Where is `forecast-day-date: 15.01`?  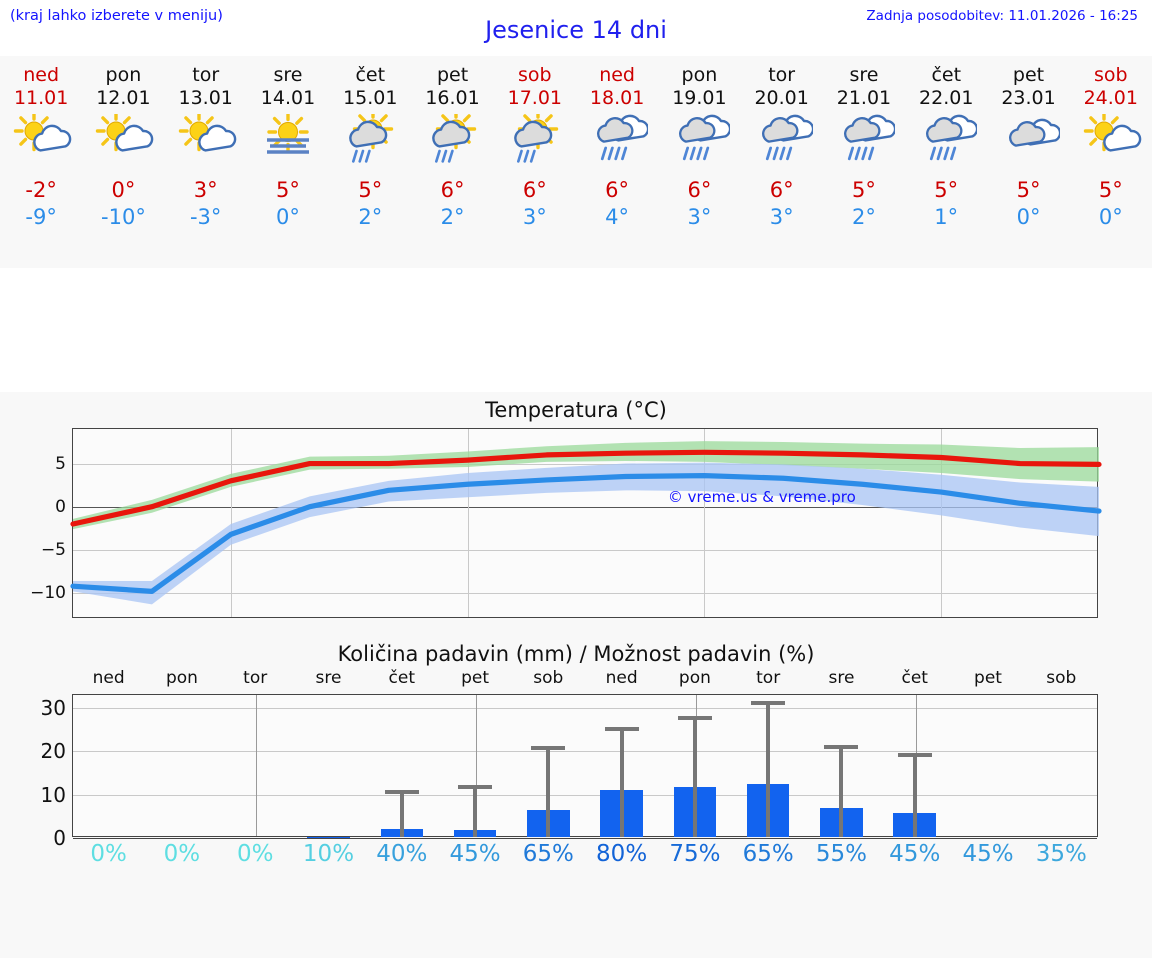 forecast-day-date: 15.01 is located at coordinates (370, 98).